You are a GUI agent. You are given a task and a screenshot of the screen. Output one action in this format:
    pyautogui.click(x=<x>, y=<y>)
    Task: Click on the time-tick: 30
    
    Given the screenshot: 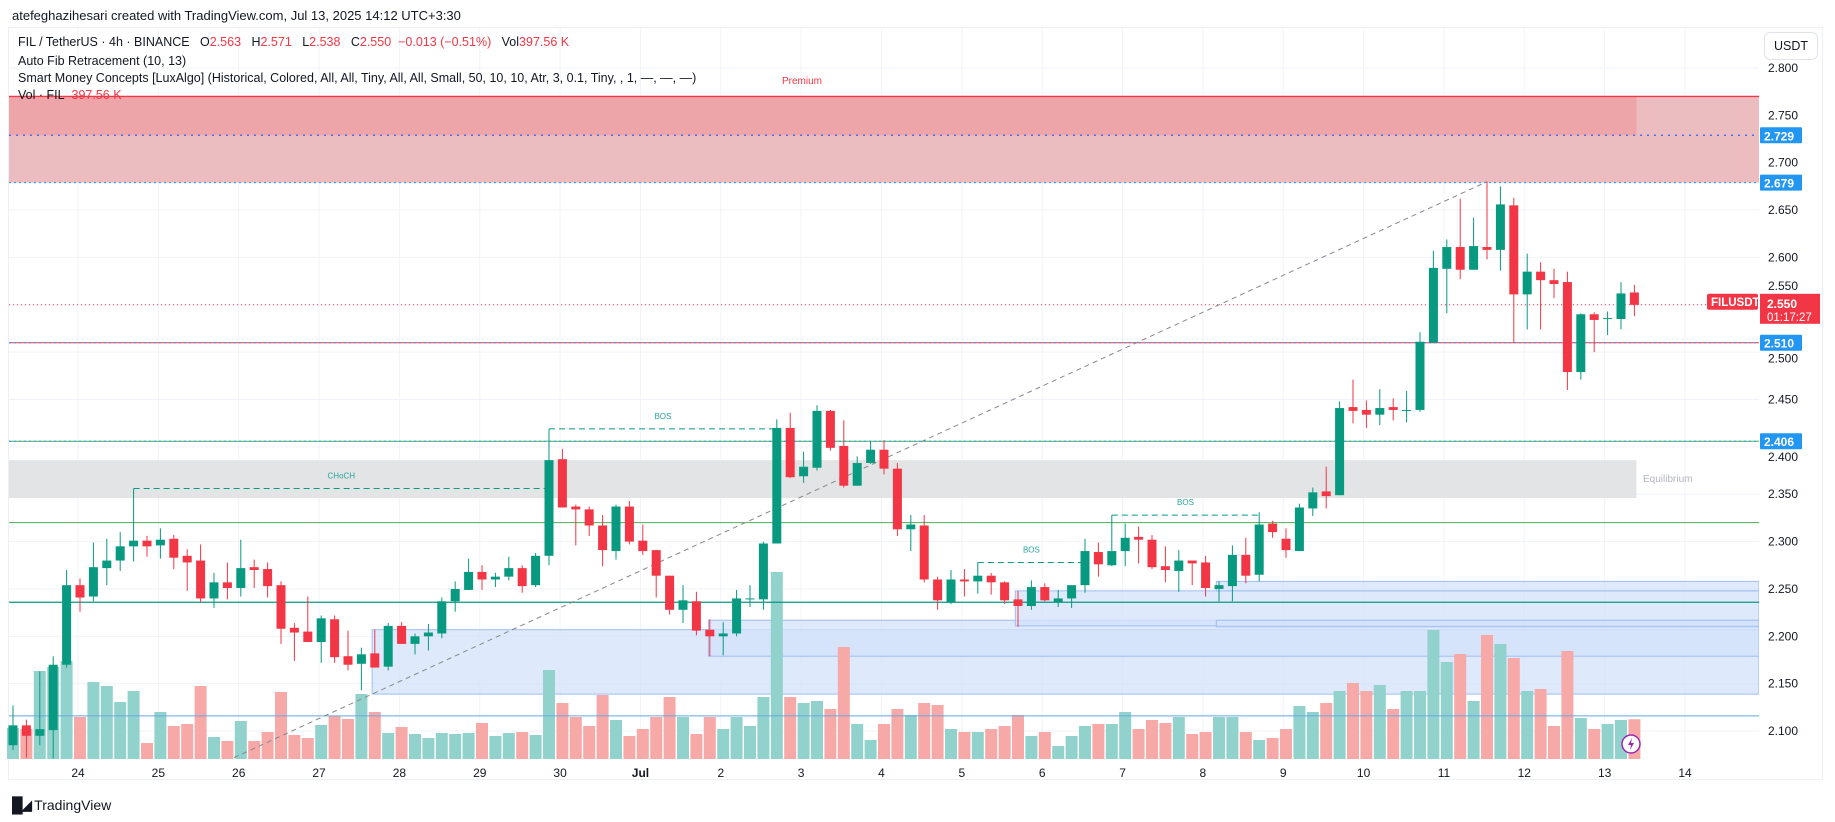 What is the action you would take?
    pyautogui.click(x=560, y=773)
    